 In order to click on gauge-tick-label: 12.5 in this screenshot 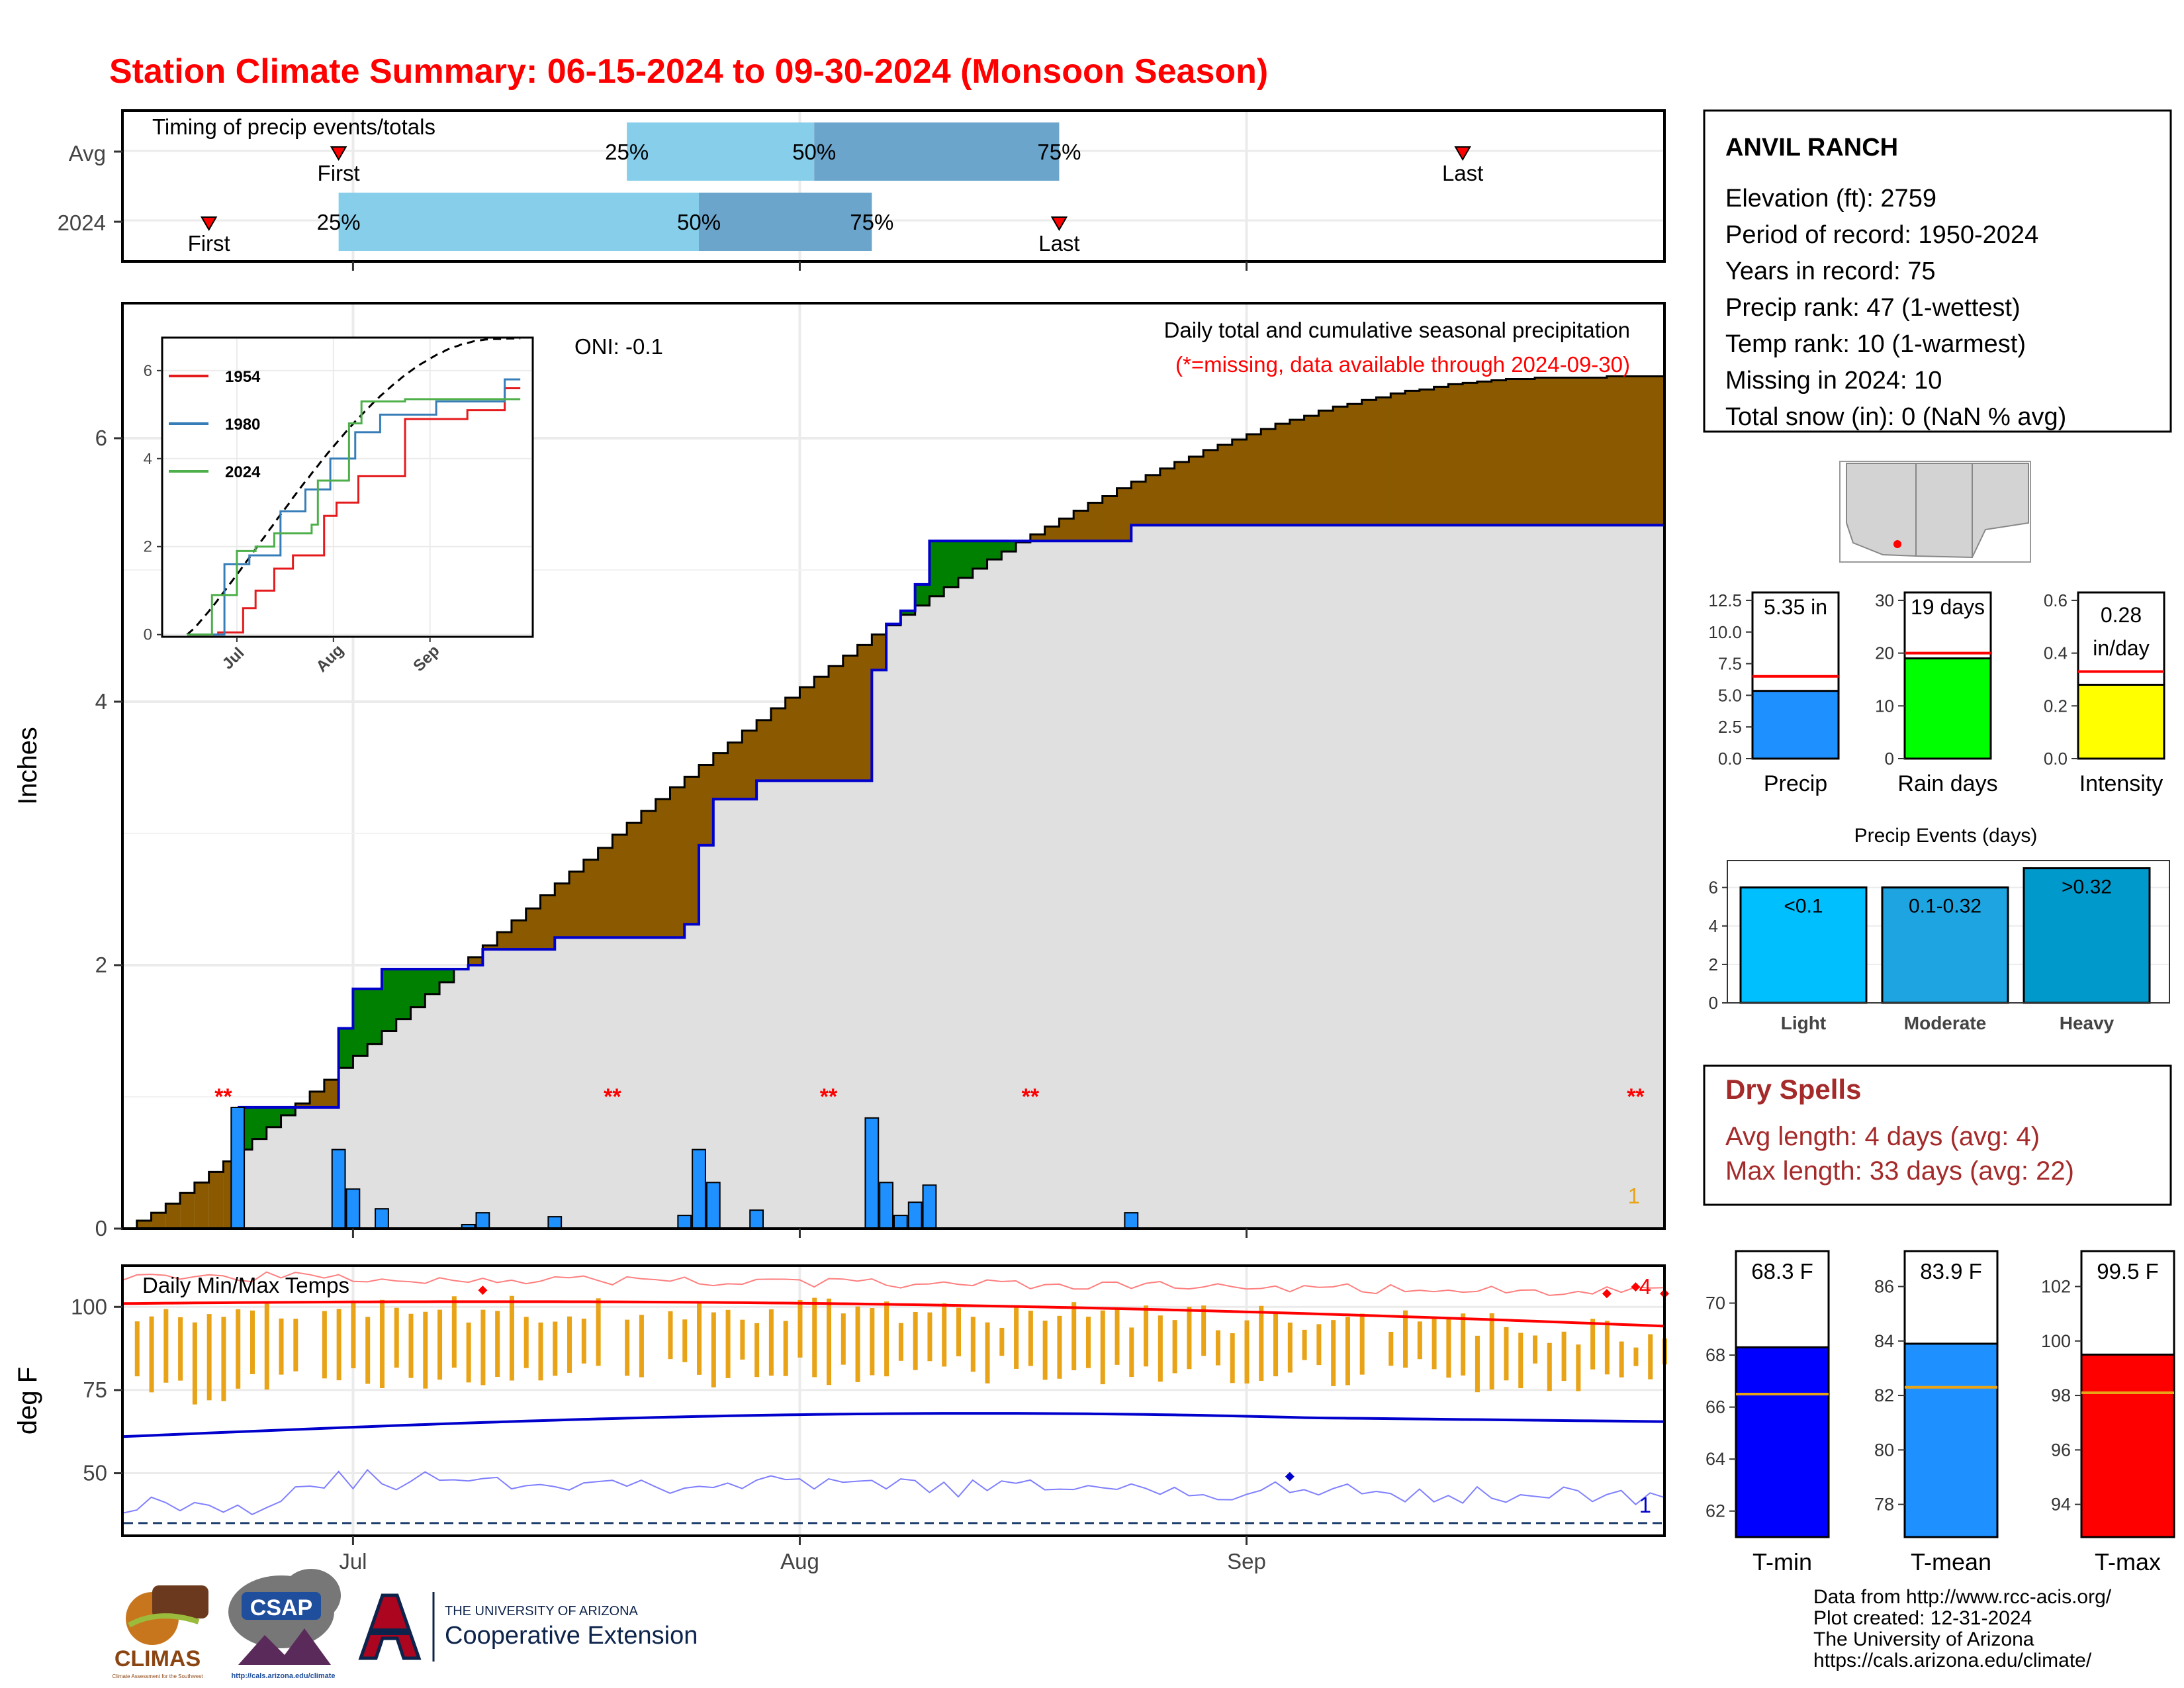, I will do `click(1725, 600)`.